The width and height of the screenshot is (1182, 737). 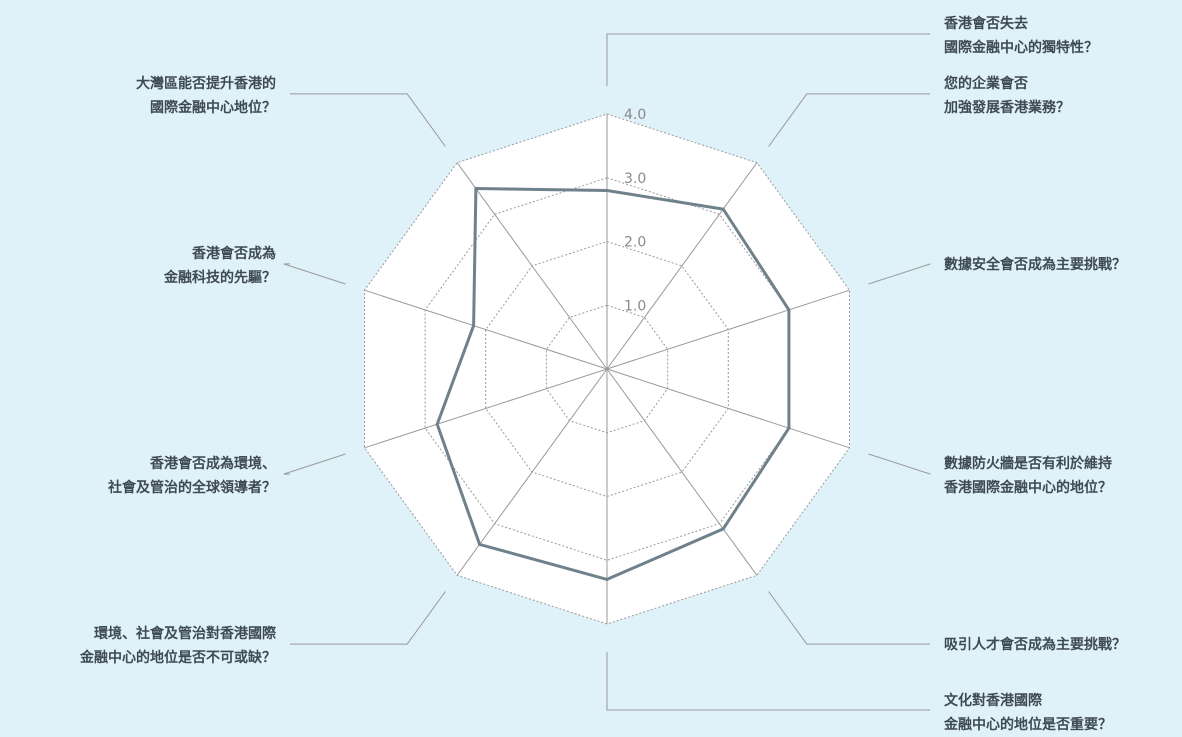 I want to click on axis-label: 香港會否成為, so click(x=233, y=253).